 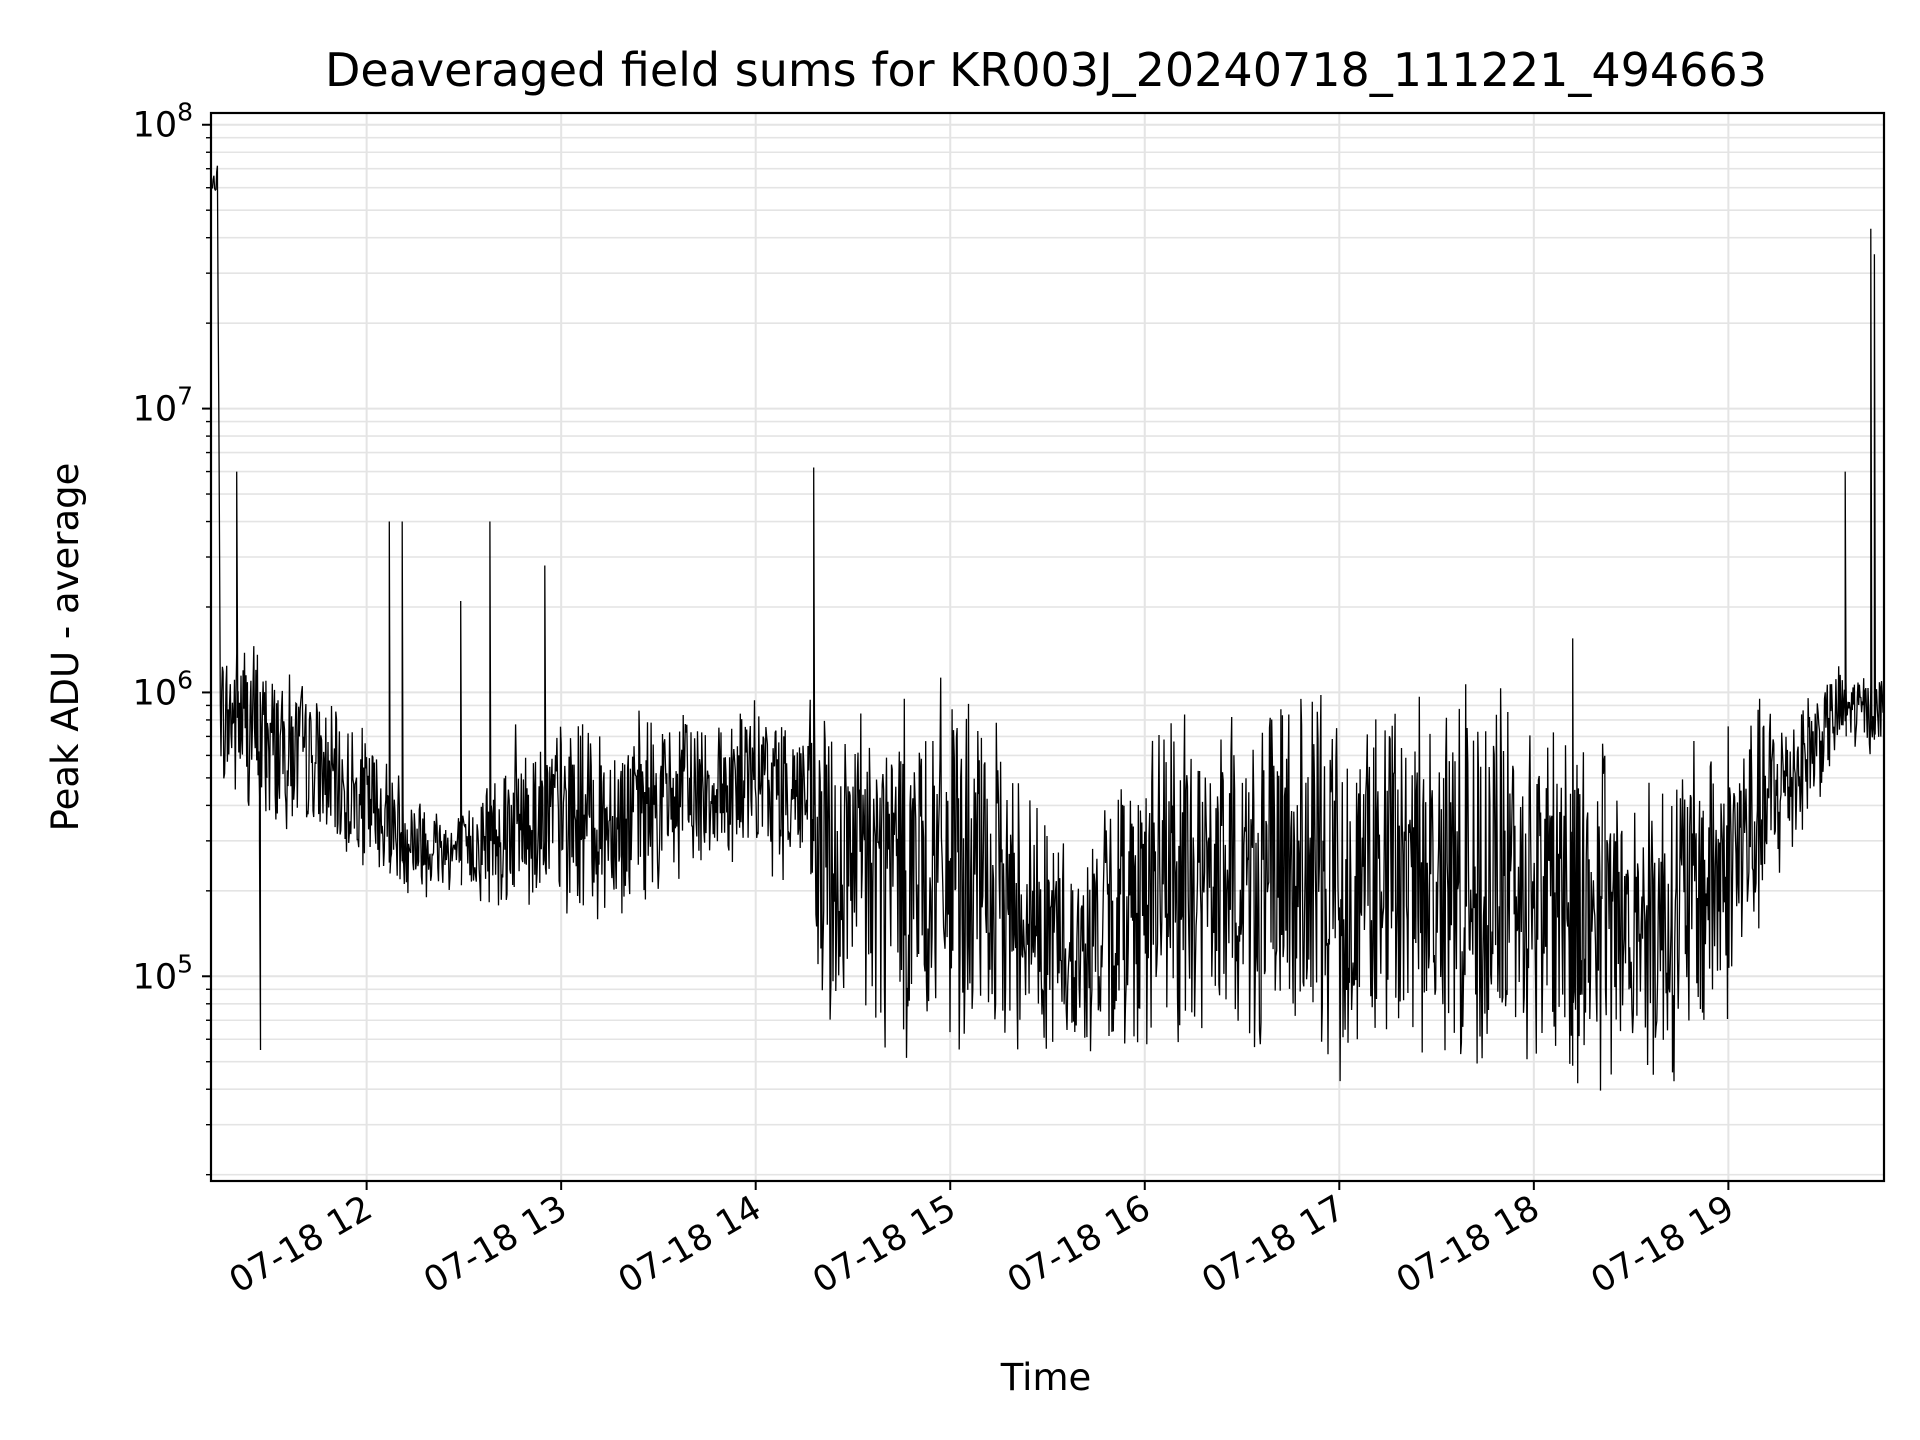 What do you see at coordinates (163, 689) in the screenshot?
I see `y-tick-label: 10⁶` at bounding box center [163, 689].